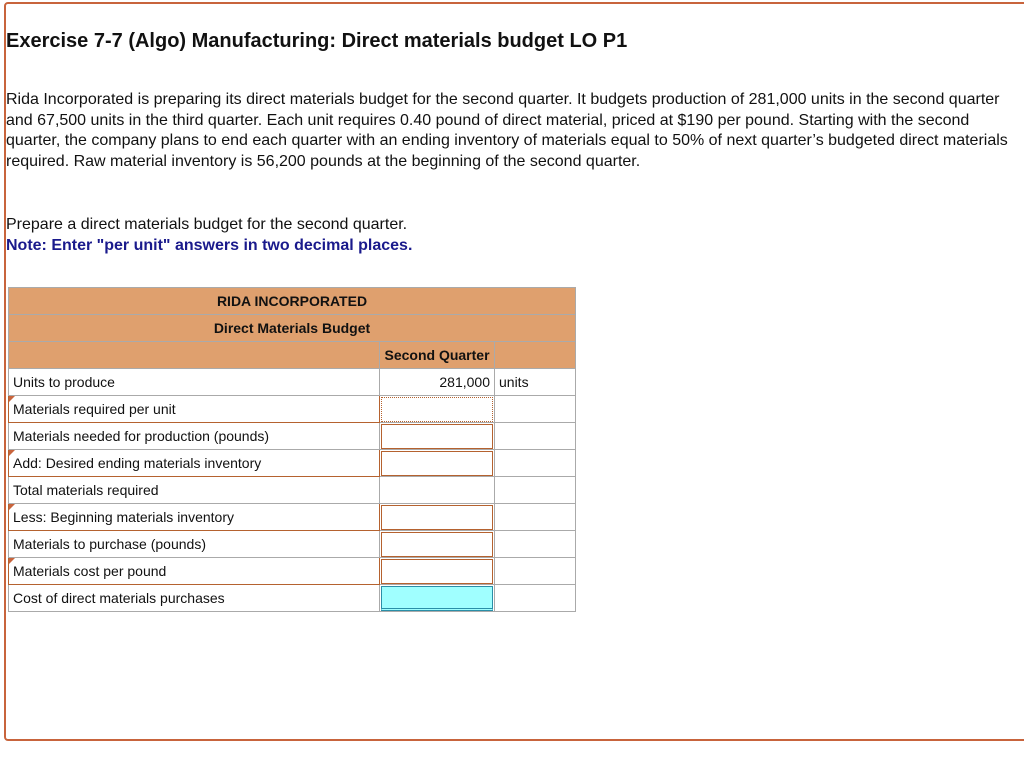  Describe the element at coordinates (194, 598) in the screenshot. I see `row-label: Cost of direct materials purchases` at that location.